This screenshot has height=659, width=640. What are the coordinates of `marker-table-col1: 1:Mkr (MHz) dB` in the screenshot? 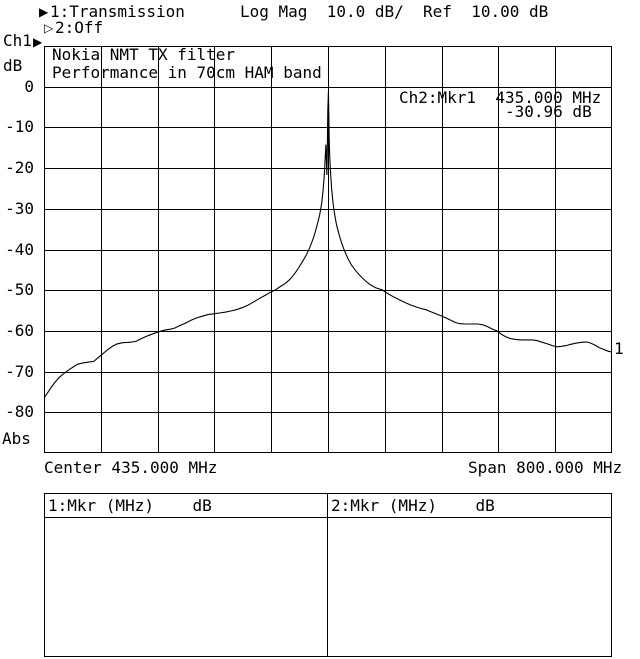 It's located at (186, 575).